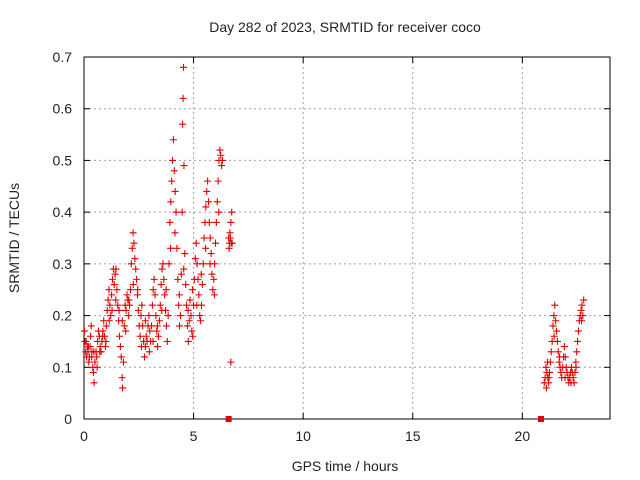 This screenshot has width=640, height=480. What do you see at coordinates (84, 436) in the screenshot?
I see `x-tick-label: 0` at bounding box center [84, 436].